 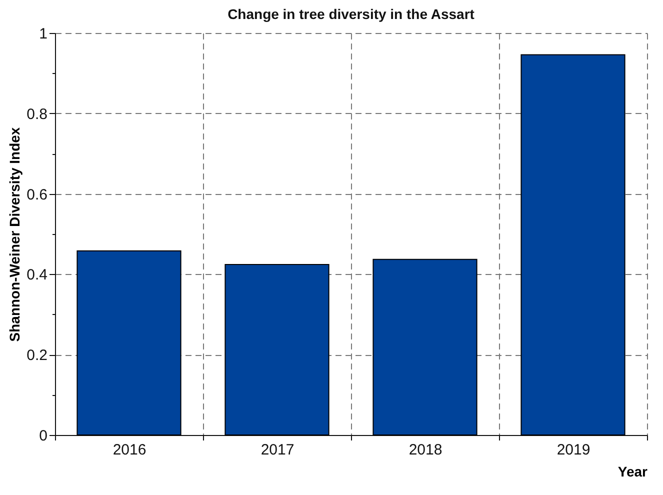 I want to click on y-tick-label: 0.6, so click(x=37, y=195).